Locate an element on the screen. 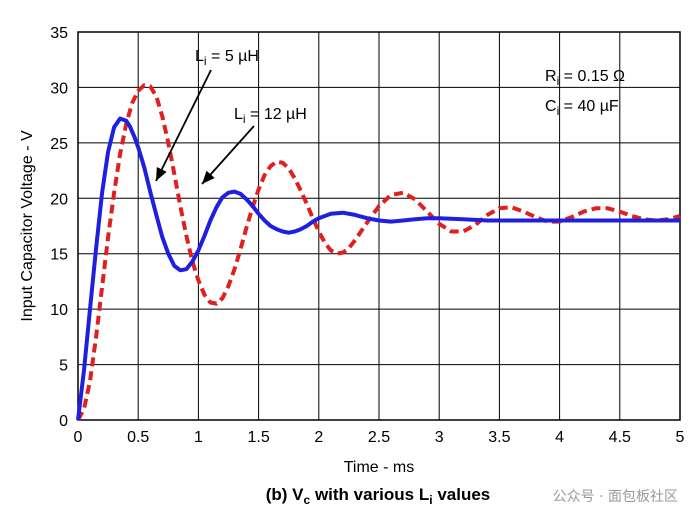  y-tick-label: 5 is located at coordinates (63, 366).